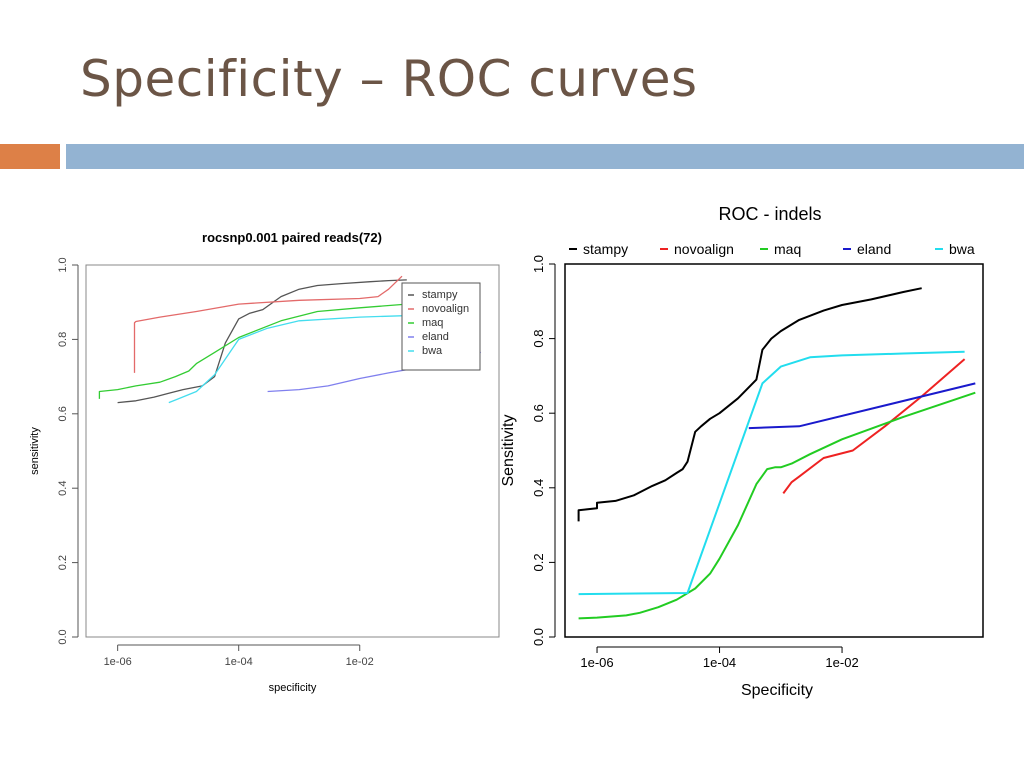 The image size is (1024, 768). What do you see at coordinates (545, 156) in the screenshot?
I see `accent-bar-blue` at bounding box center [545, 156].